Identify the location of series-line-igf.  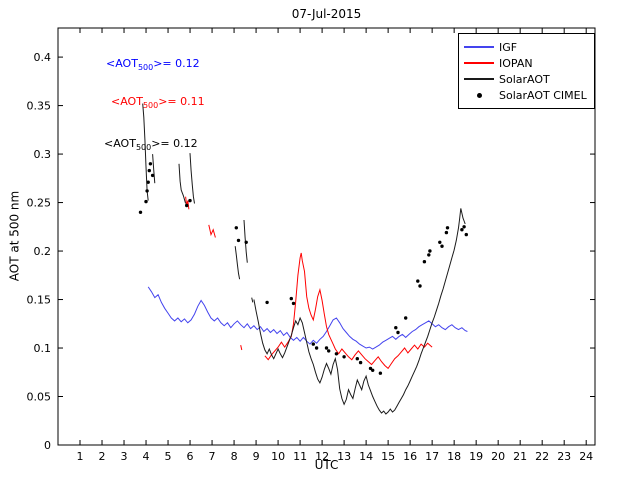
(307, 318).